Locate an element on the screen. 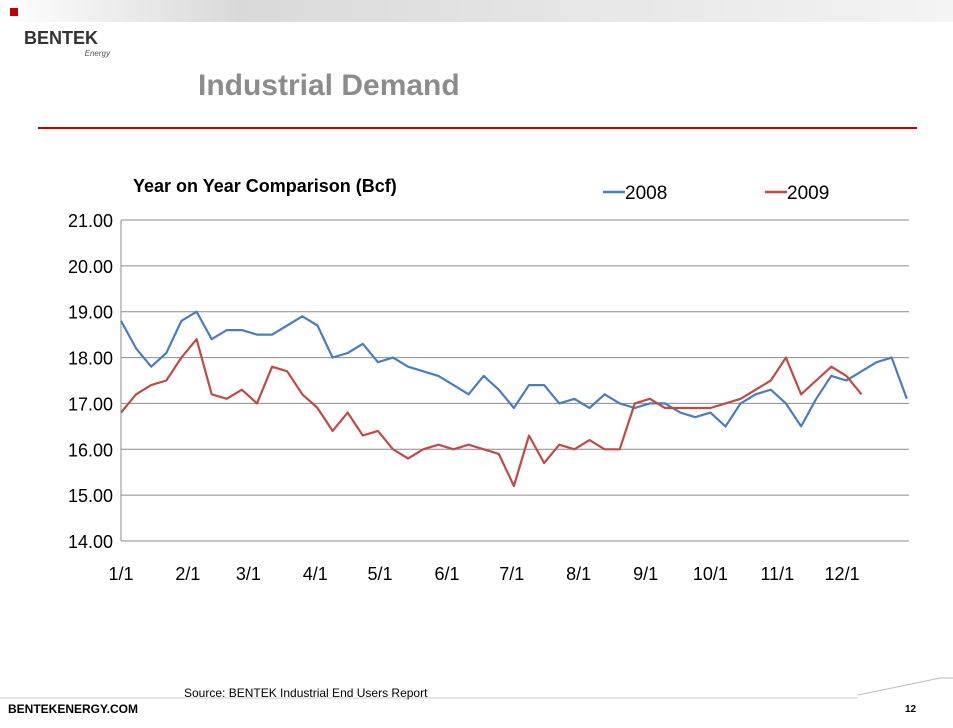 The height and width of the screenshot is (728, 953). header-band is located at coordinates (476, 11).